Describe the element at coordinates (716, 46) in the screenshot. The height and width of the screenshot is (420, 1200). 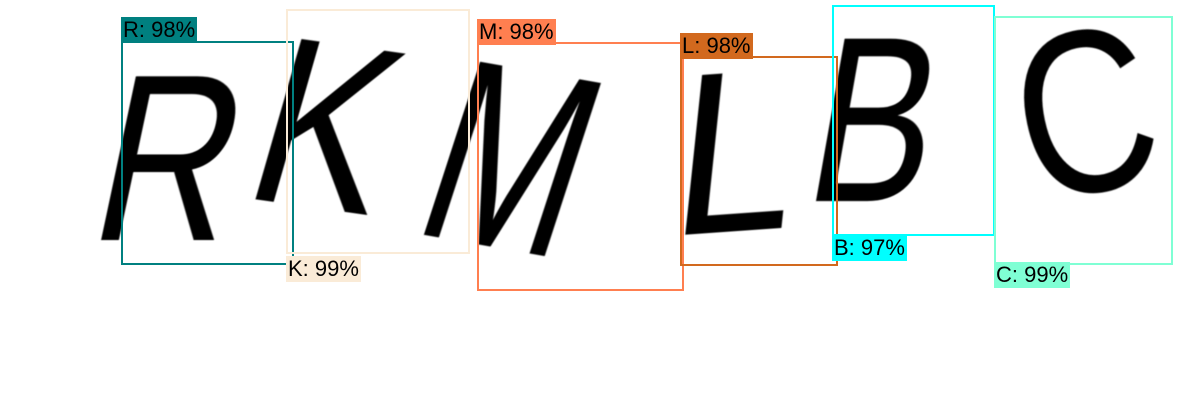
I see `confidence-label-l: L: 98%` at that location.